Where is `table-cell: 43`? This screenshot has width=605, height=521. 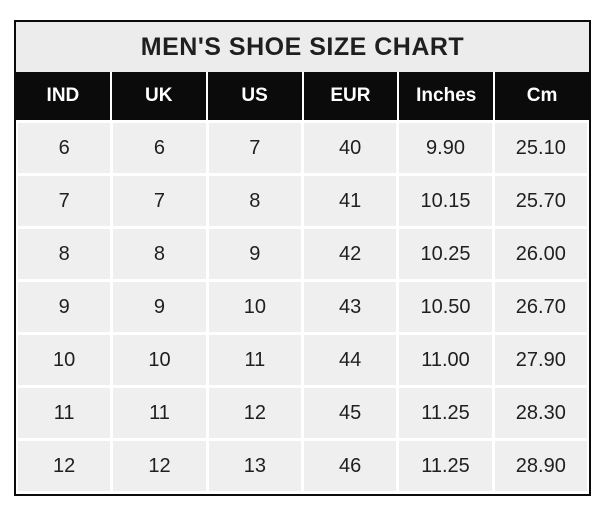
table-cell: 43 is located at coordinates (350, 307).